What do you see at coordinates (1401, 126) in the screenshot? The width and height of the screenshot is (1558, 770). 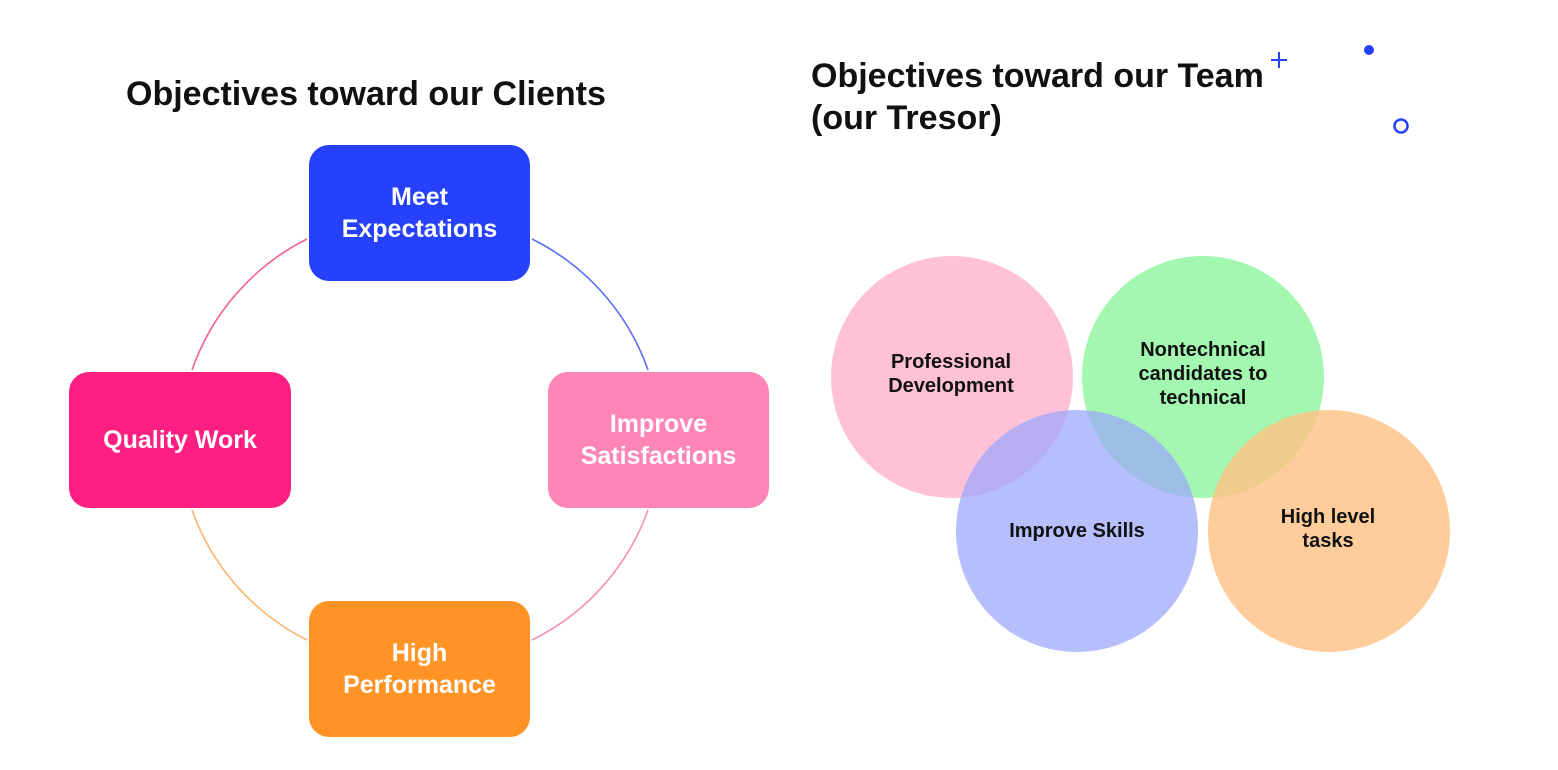 I see `ring-icon` at bounding box center [1401, 126].